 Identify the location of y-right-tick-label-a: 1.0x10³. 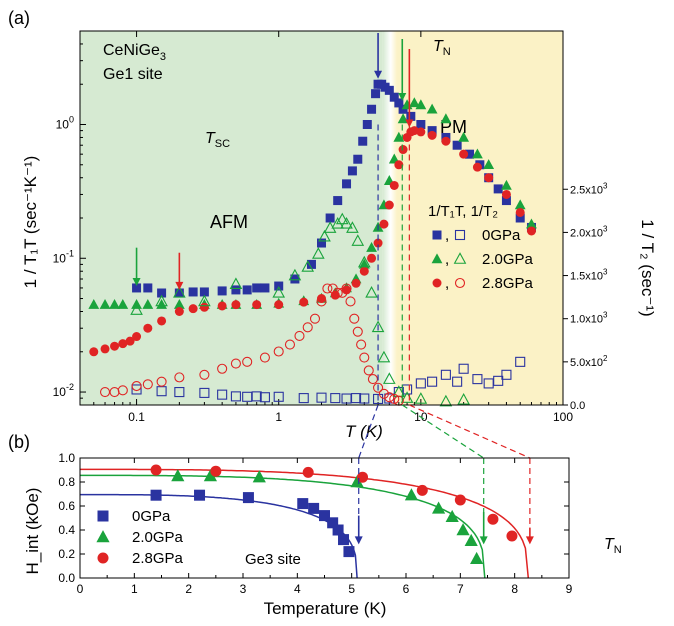
(589, 318).